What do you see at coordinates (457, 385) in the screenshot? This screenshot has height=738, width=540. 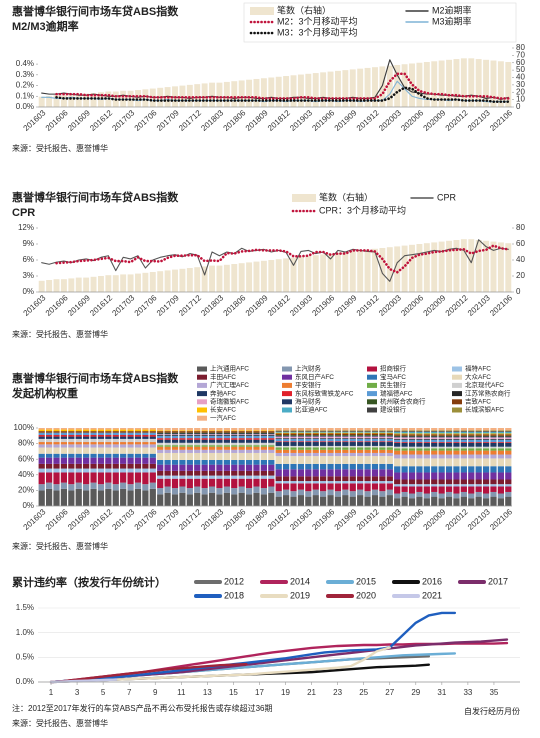 I see `legend-swatch` at bounding box center [457, 385].